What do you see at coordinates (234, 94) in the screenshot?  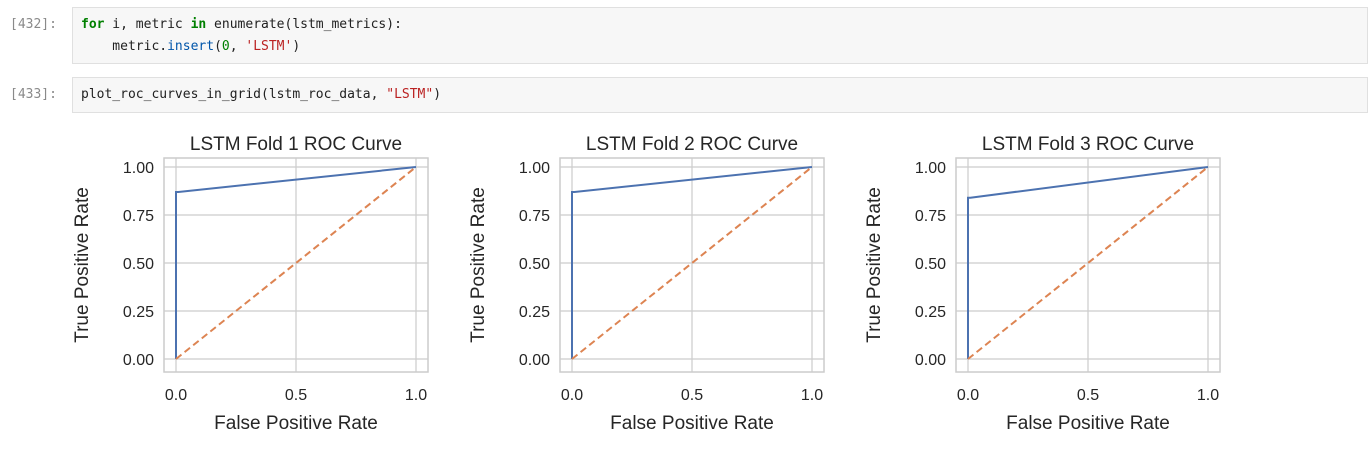 I see `code-text: plot_roc_curves_in_grid(lstm_roc_data,` at bounding box center [234, 94].